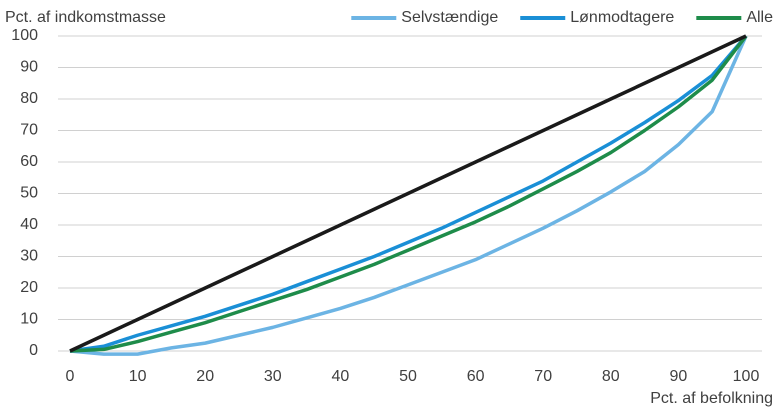  What do you see at coordinates (273, 376) in the screenshot?
I see `x-tick-label: 30` at bounding box center [273, 376].